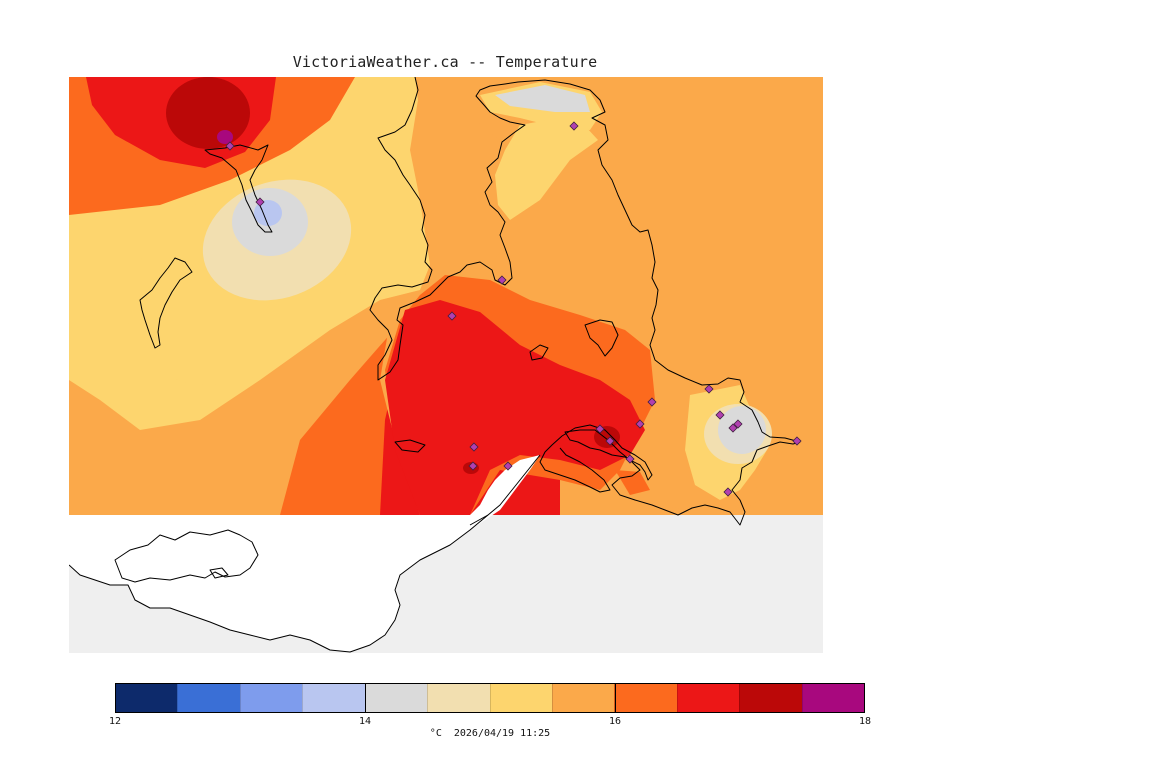 The height and width of the screenshot is (768, 1152). I want to click on legend-tick-label: 12, so click(115, 721).